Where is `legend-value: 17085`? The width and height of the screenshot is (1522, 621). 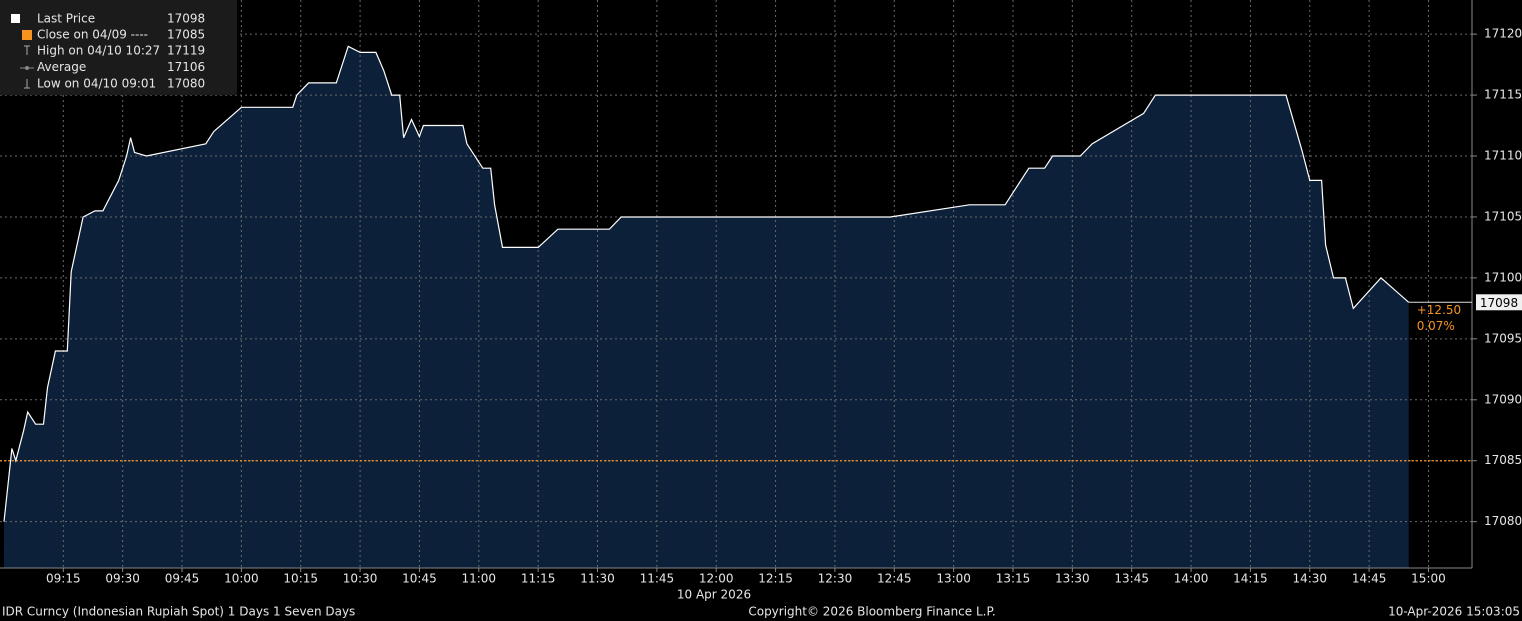
legend-value: 17085 is located at coordinates (186, 35).